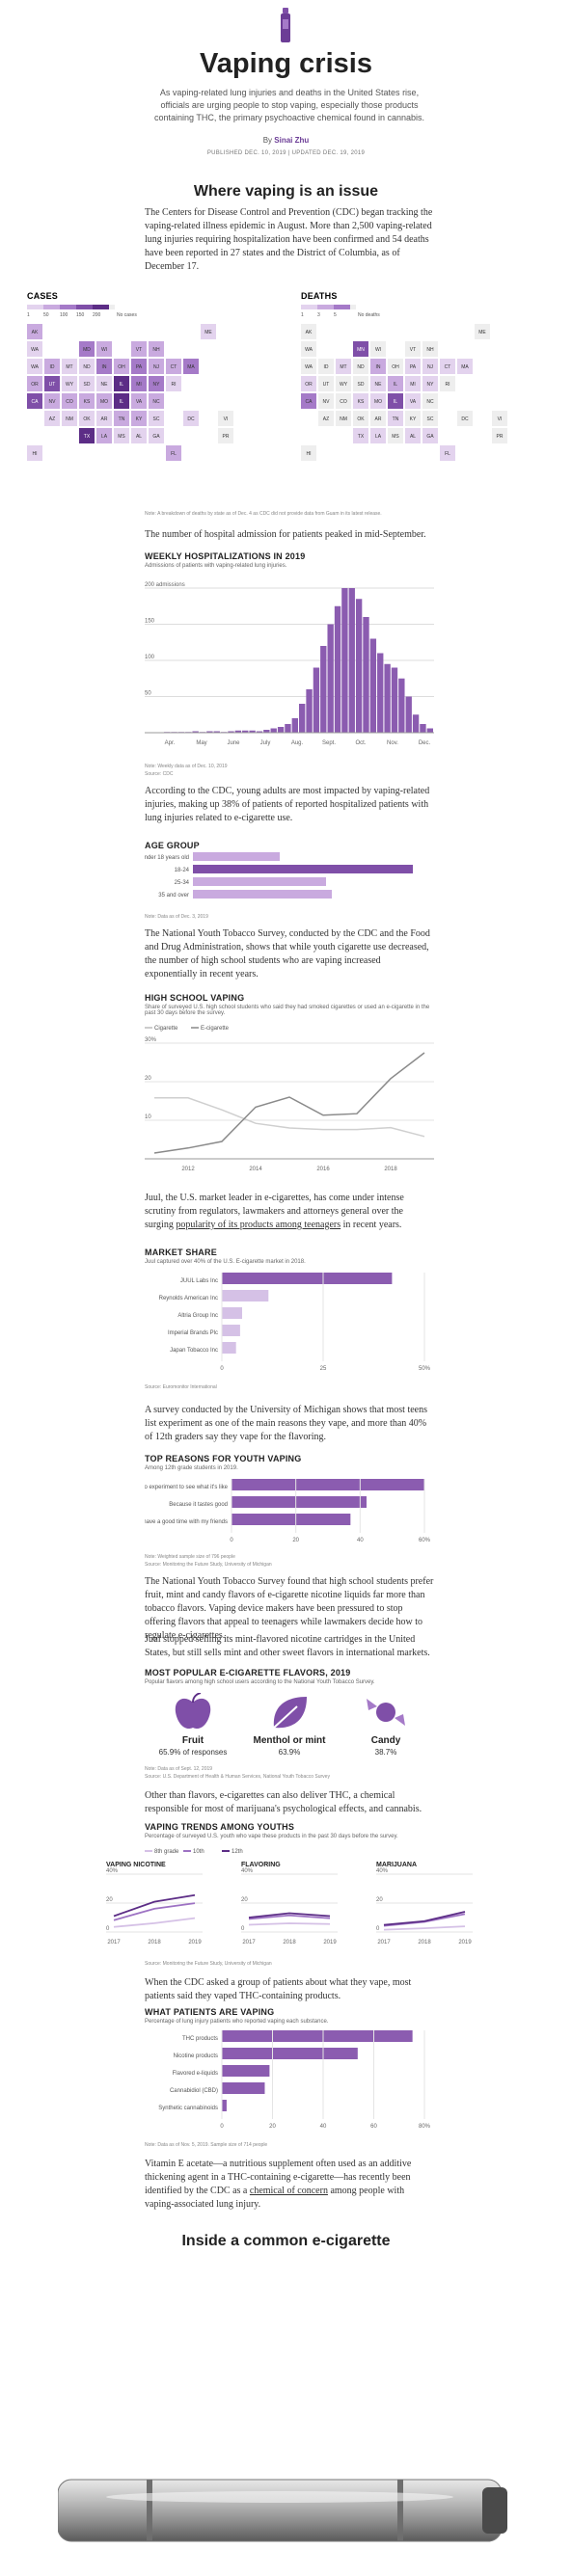 The width and height of the screenshot is (572, 2576). I want to click on state-tile-fl: FL, so click(447, 453).